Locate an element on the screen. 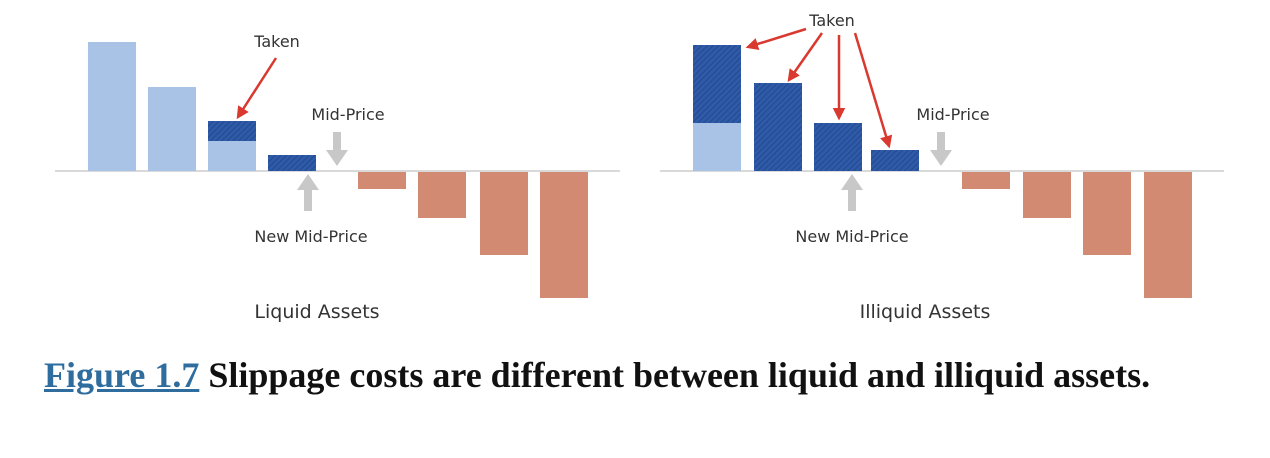  bid-bar-1-taken is located at coordinates (717, 84).